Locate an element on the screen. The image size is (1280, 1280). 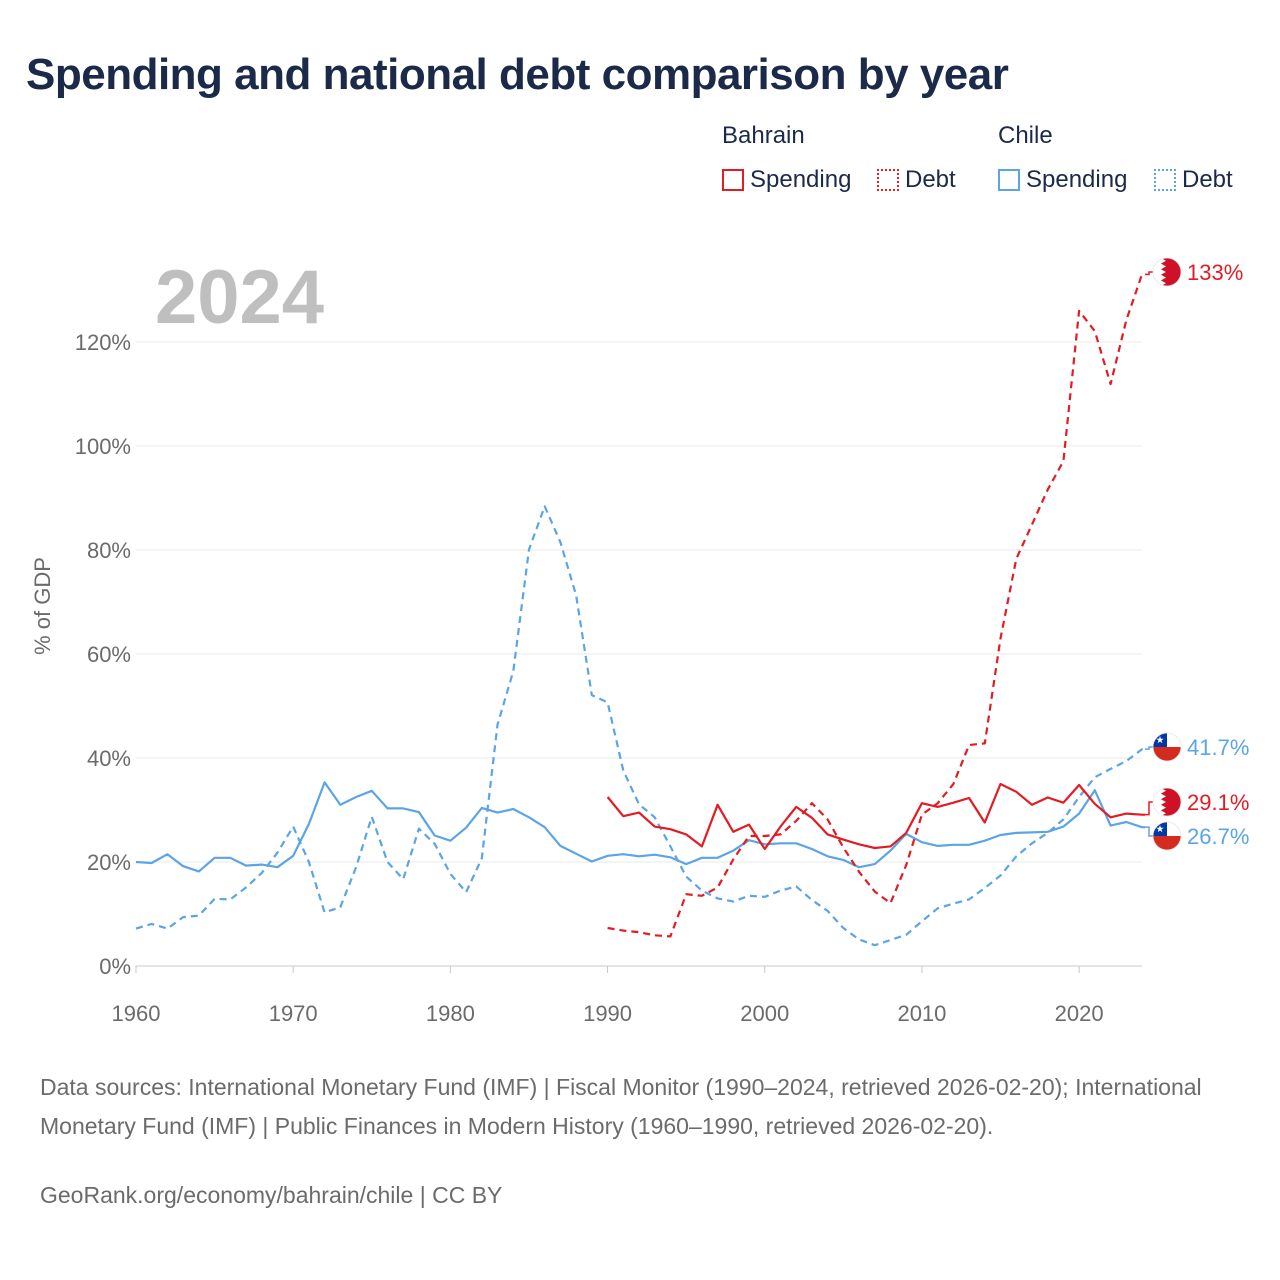
legend-group-bahrain: Bahrain is located at coordinates (763, 135).